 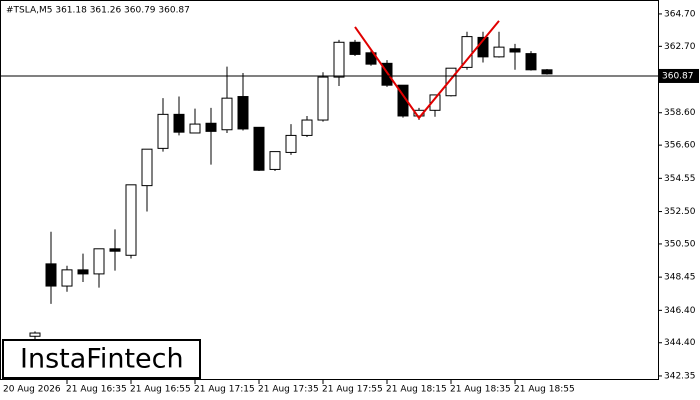 I want to click on y-tick-label: 350.50, so click(x=680, y=244).